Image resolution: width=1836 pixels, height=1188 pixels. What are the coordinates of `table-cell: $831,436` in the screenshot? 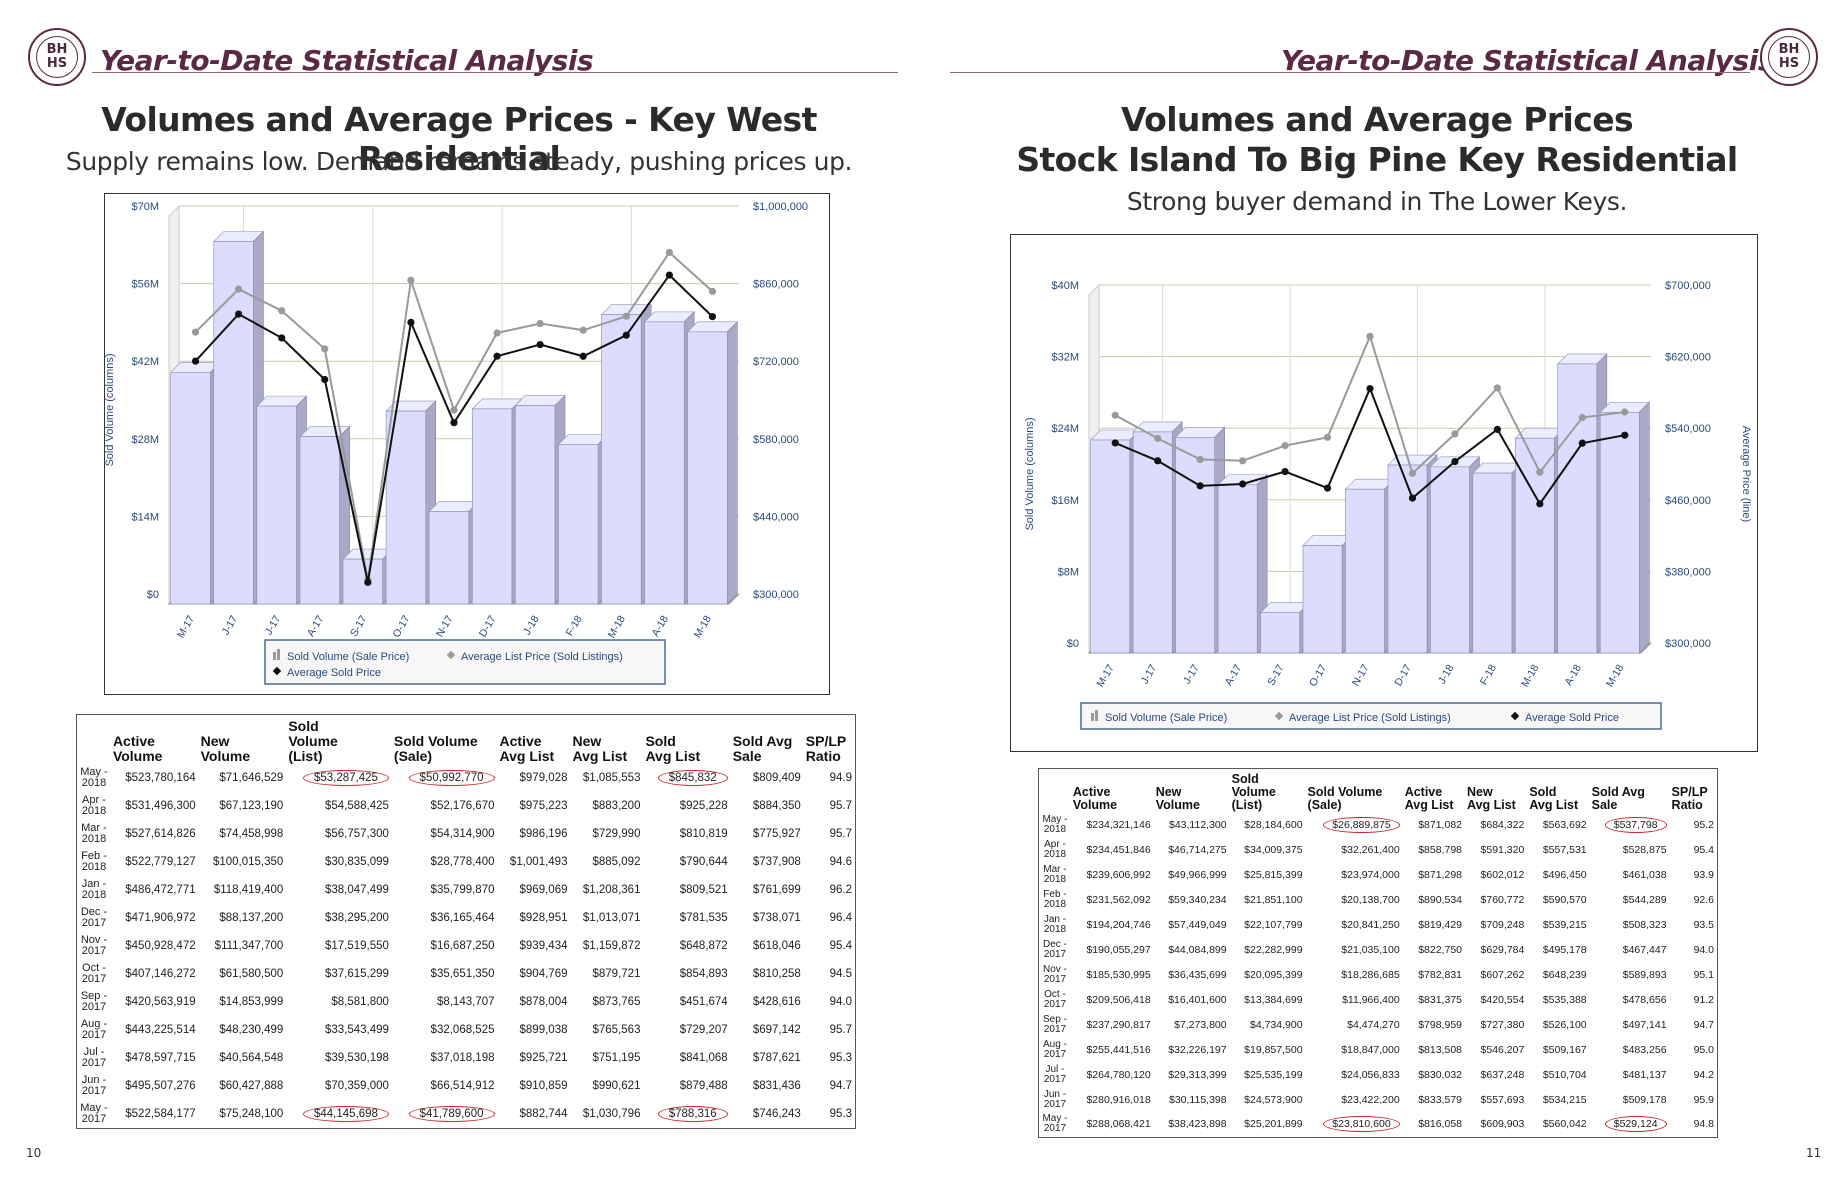 It's located at (776, 1086).